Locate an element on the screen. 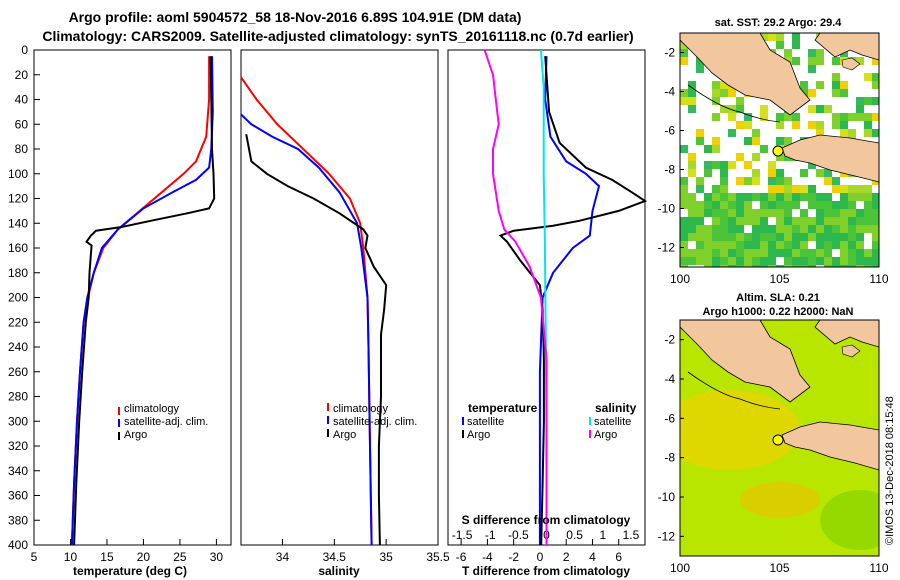 The width and height of the screenshot is (900, 580). s-tick-label: -0.5 is located at coordinates (518, 535).